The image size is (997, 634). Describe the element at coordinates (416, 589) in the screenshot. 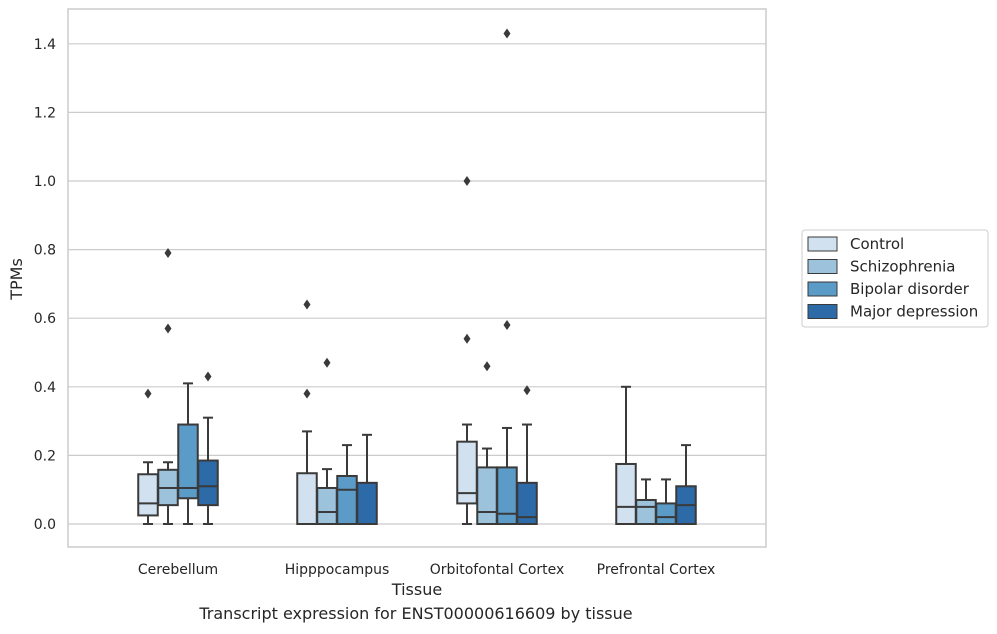

I see `x-axis-label: Tissue` at that location.